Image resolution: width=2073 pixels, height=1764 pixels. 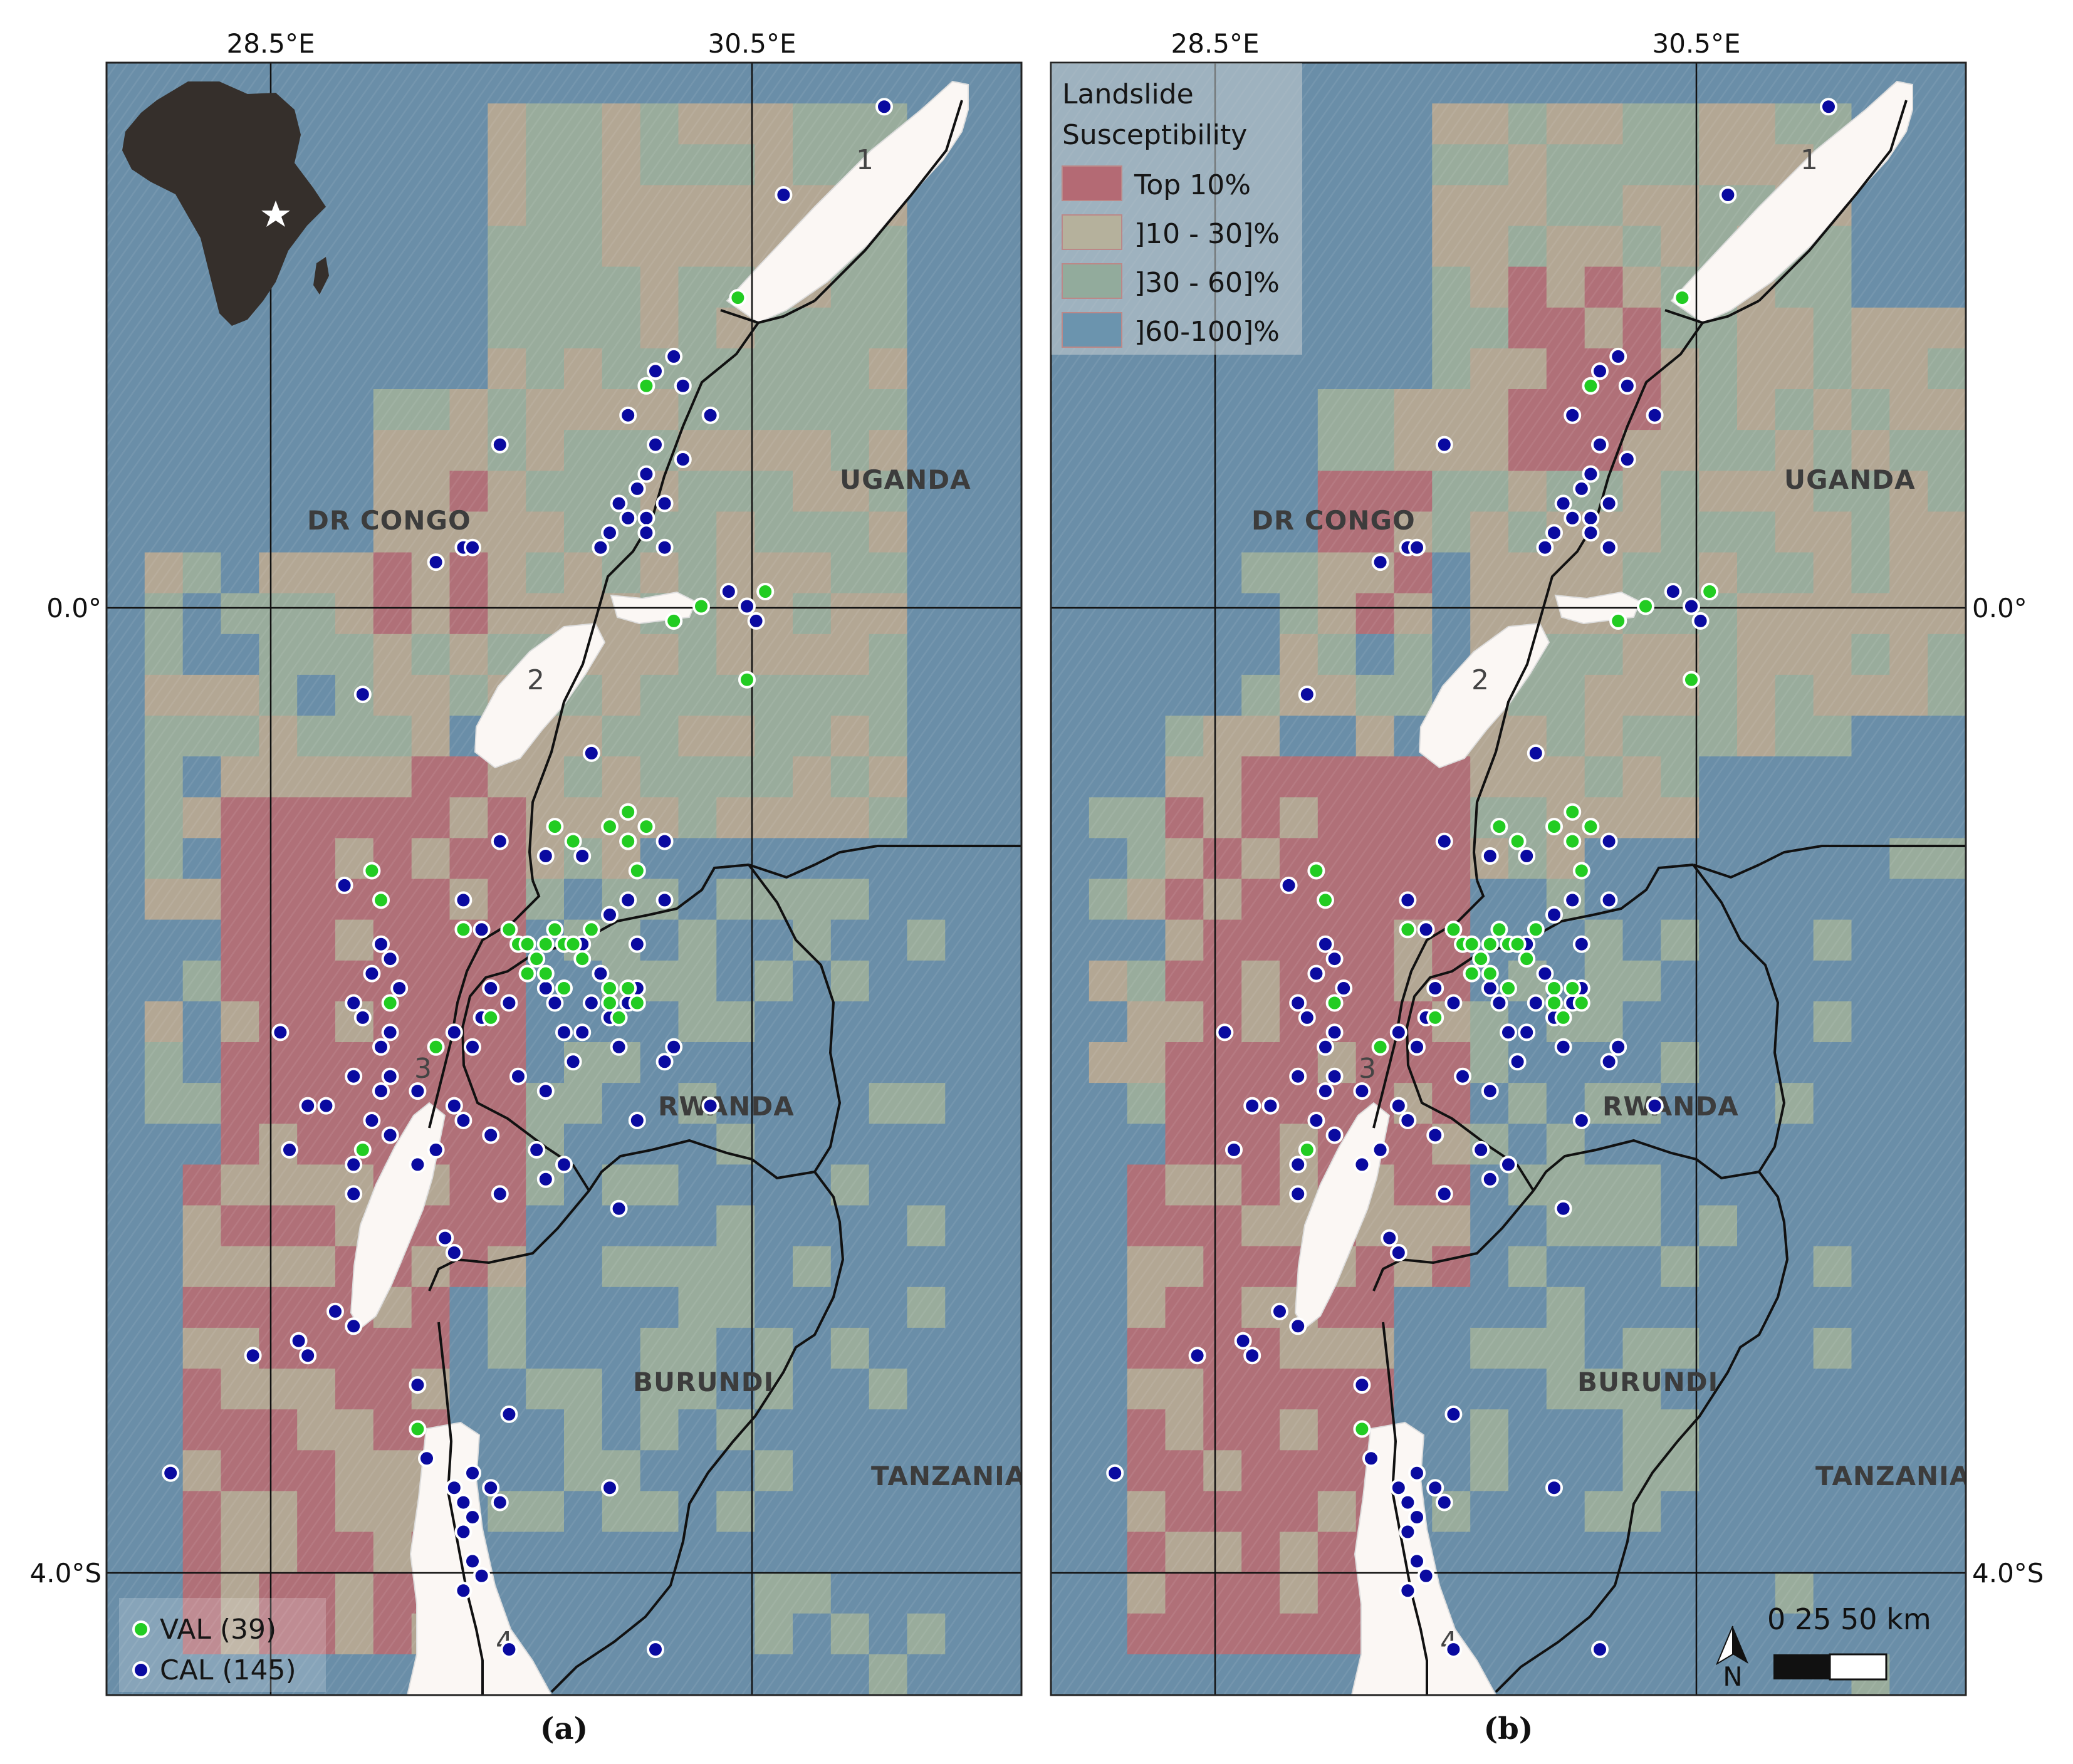 I want to click on north-arrow-half, so click(x=1740, y=1645).